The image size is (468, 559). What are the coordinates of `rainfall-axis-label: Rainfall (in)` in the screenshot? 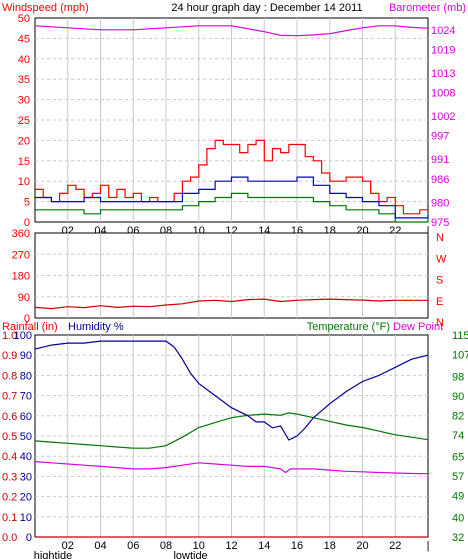 It's located at (30, 327).